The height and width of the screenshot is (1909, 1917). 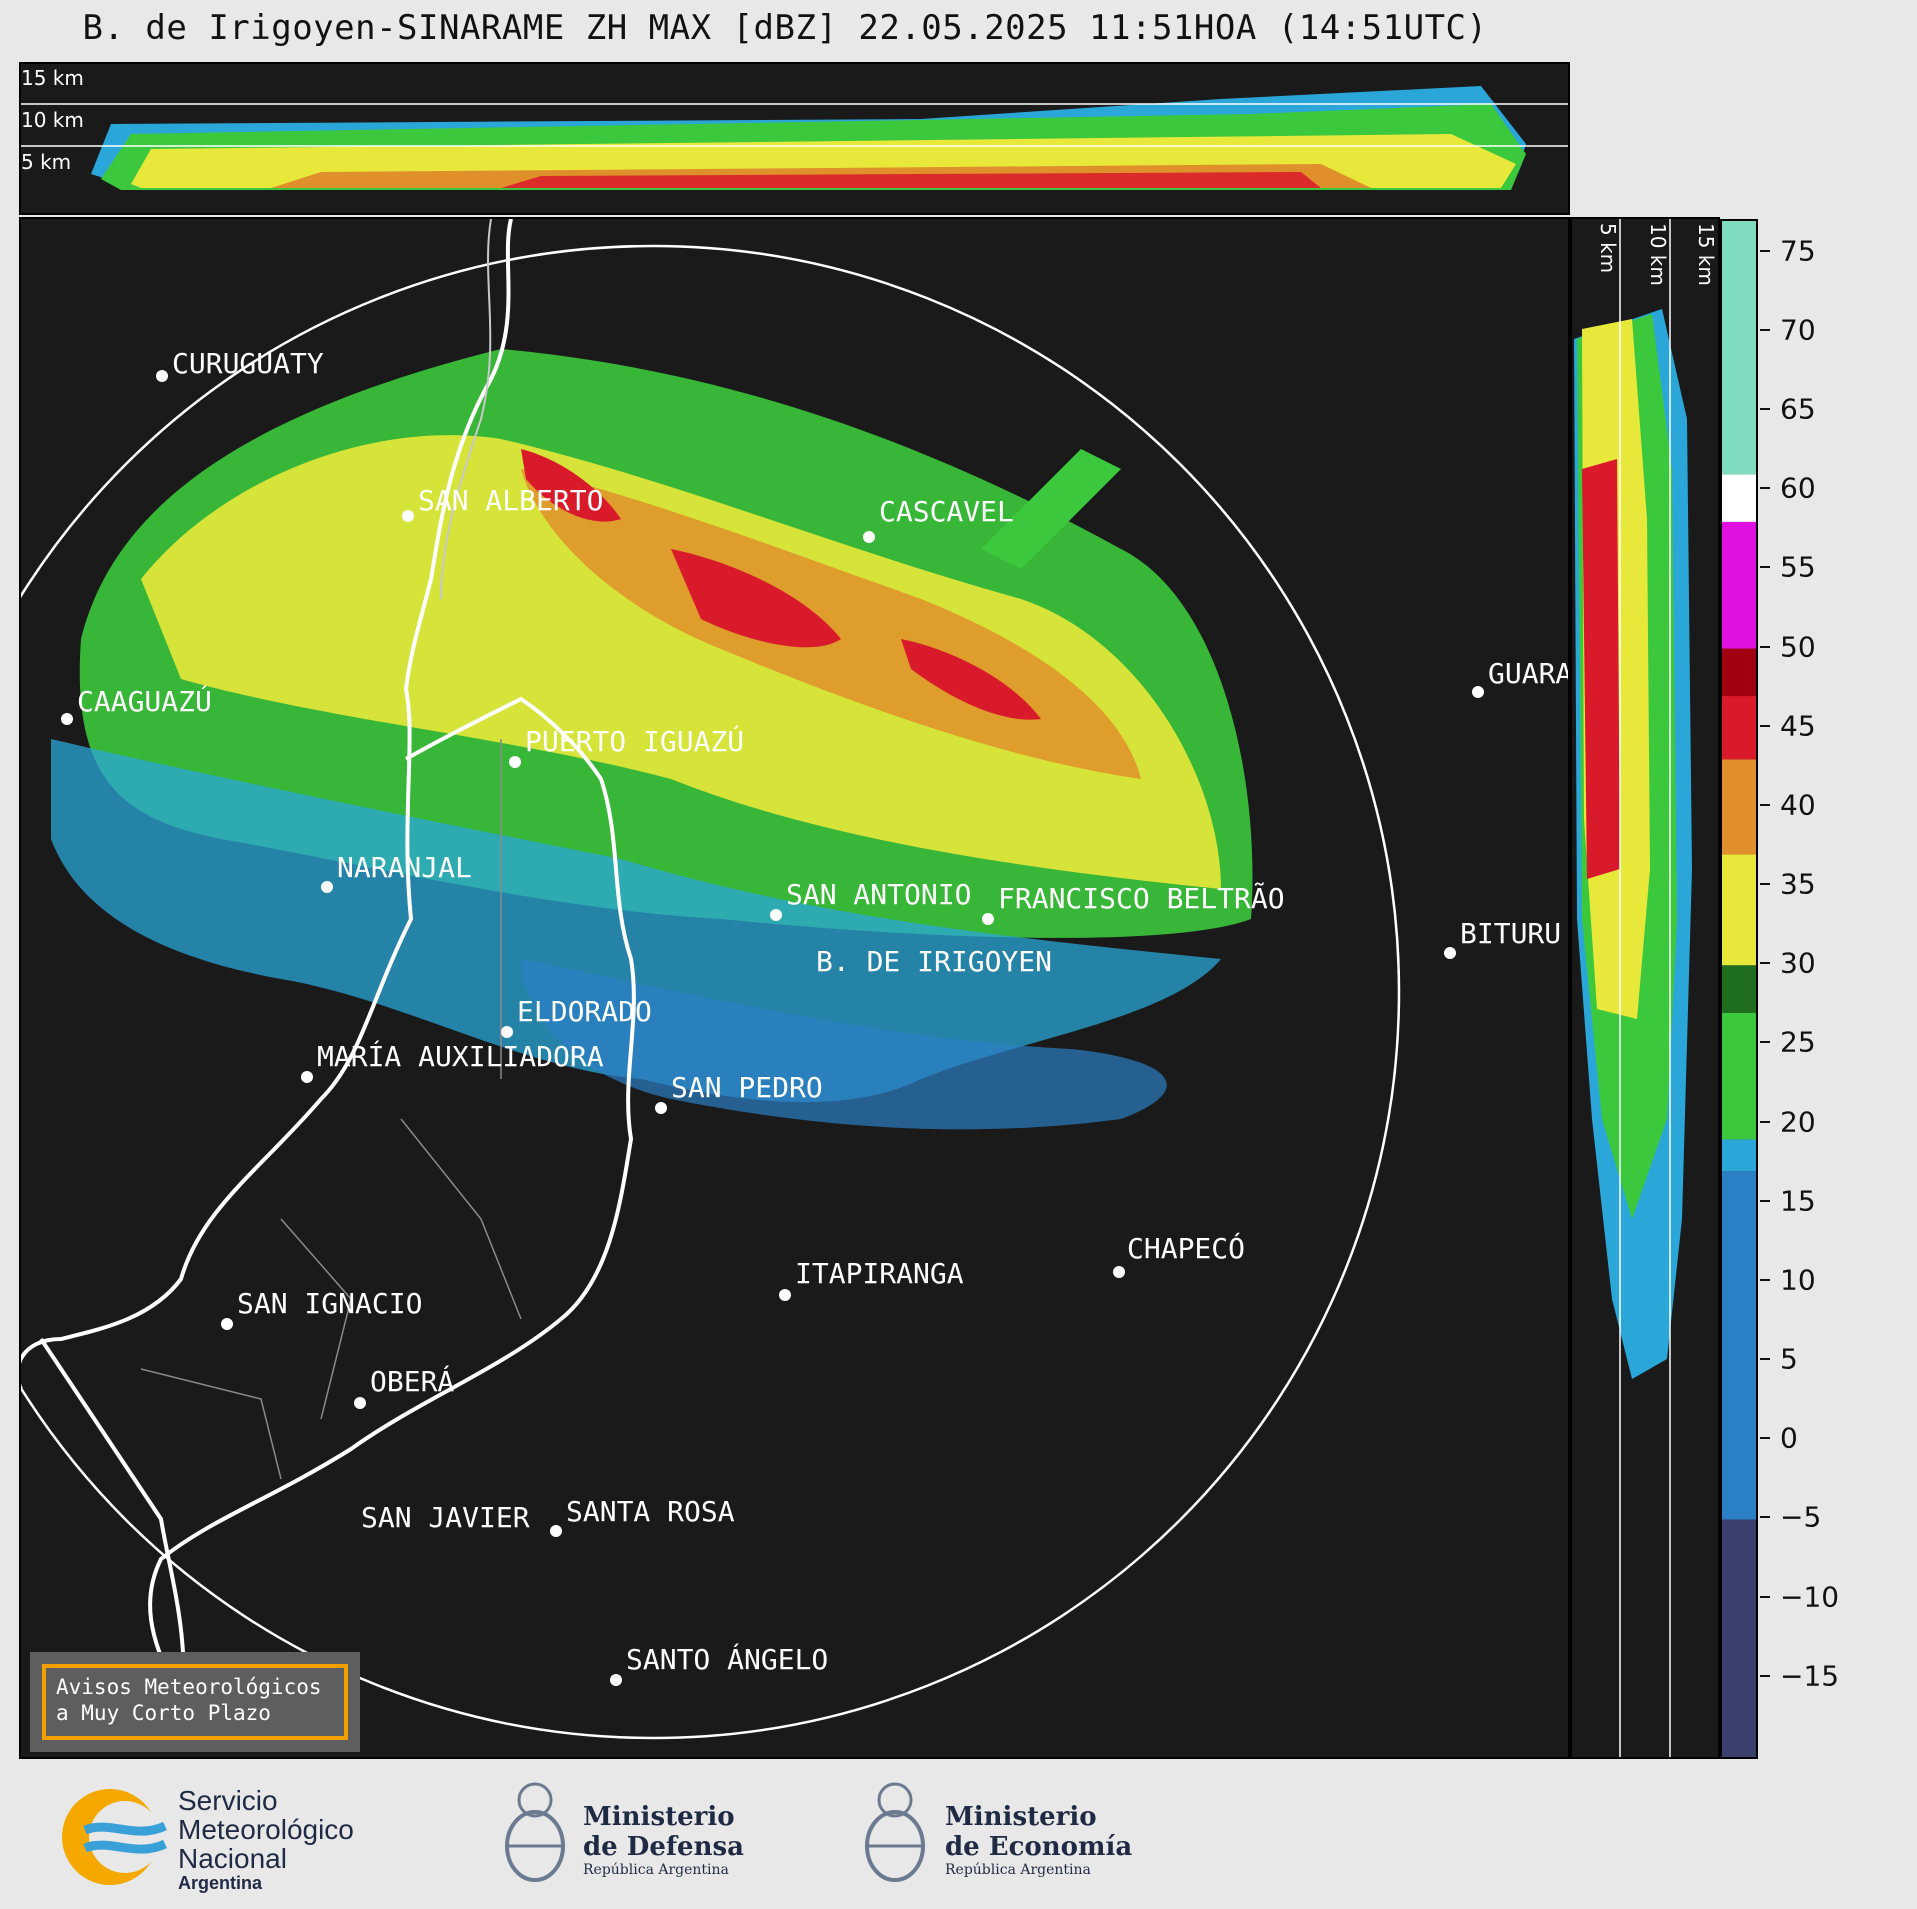 What do you see at coordinates (412, 1381) in the screenshot?
I see `city-label-obera: OBERÁ` at bounding box center [412, 1381].